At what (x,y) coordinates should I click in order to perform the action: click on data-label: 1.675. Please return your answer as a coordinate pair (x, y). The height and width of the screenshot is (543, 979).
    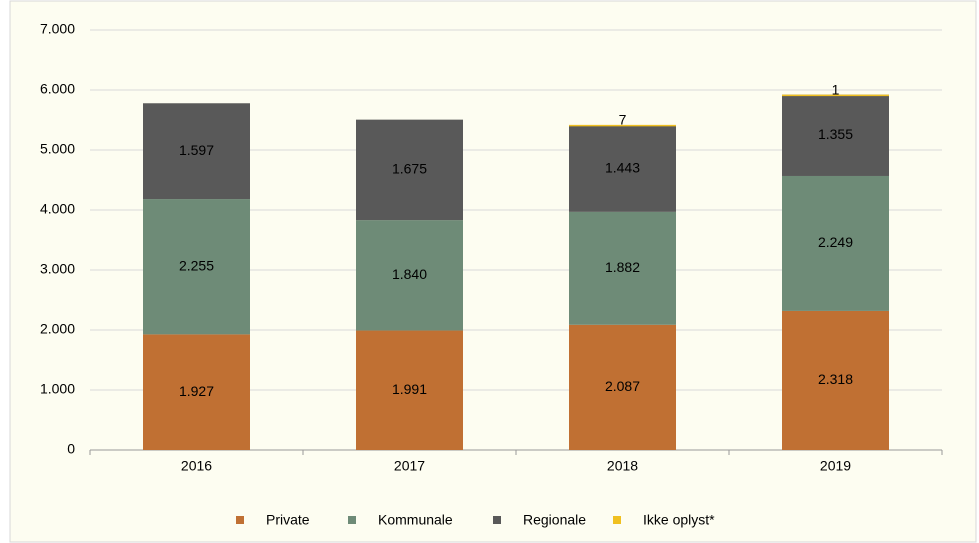
    Looking at the image, I should click on (409, 169).